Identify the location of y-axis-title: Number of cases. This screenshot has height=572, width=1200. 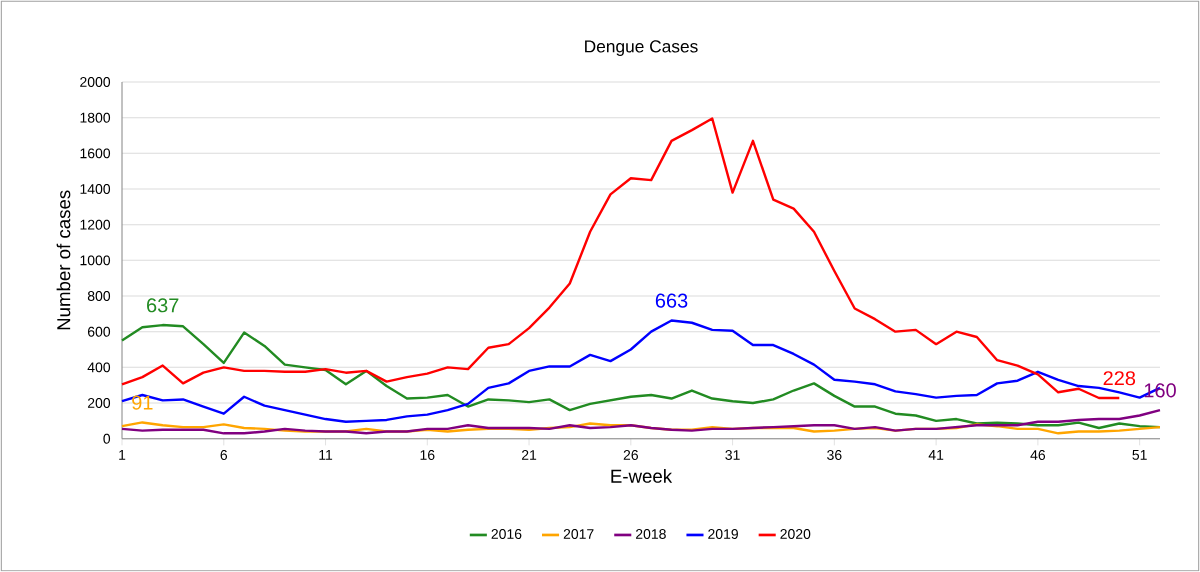
(63, 260).